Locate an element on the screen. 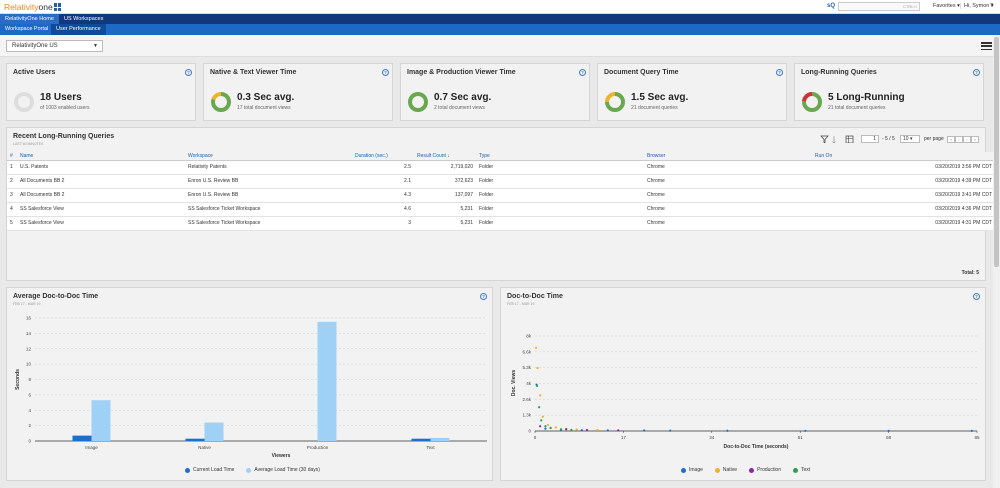 The height and width of the screenshot is (488, 1000). workspace-select: RelativityOne US ▼ is located at coordinates (54, 46).